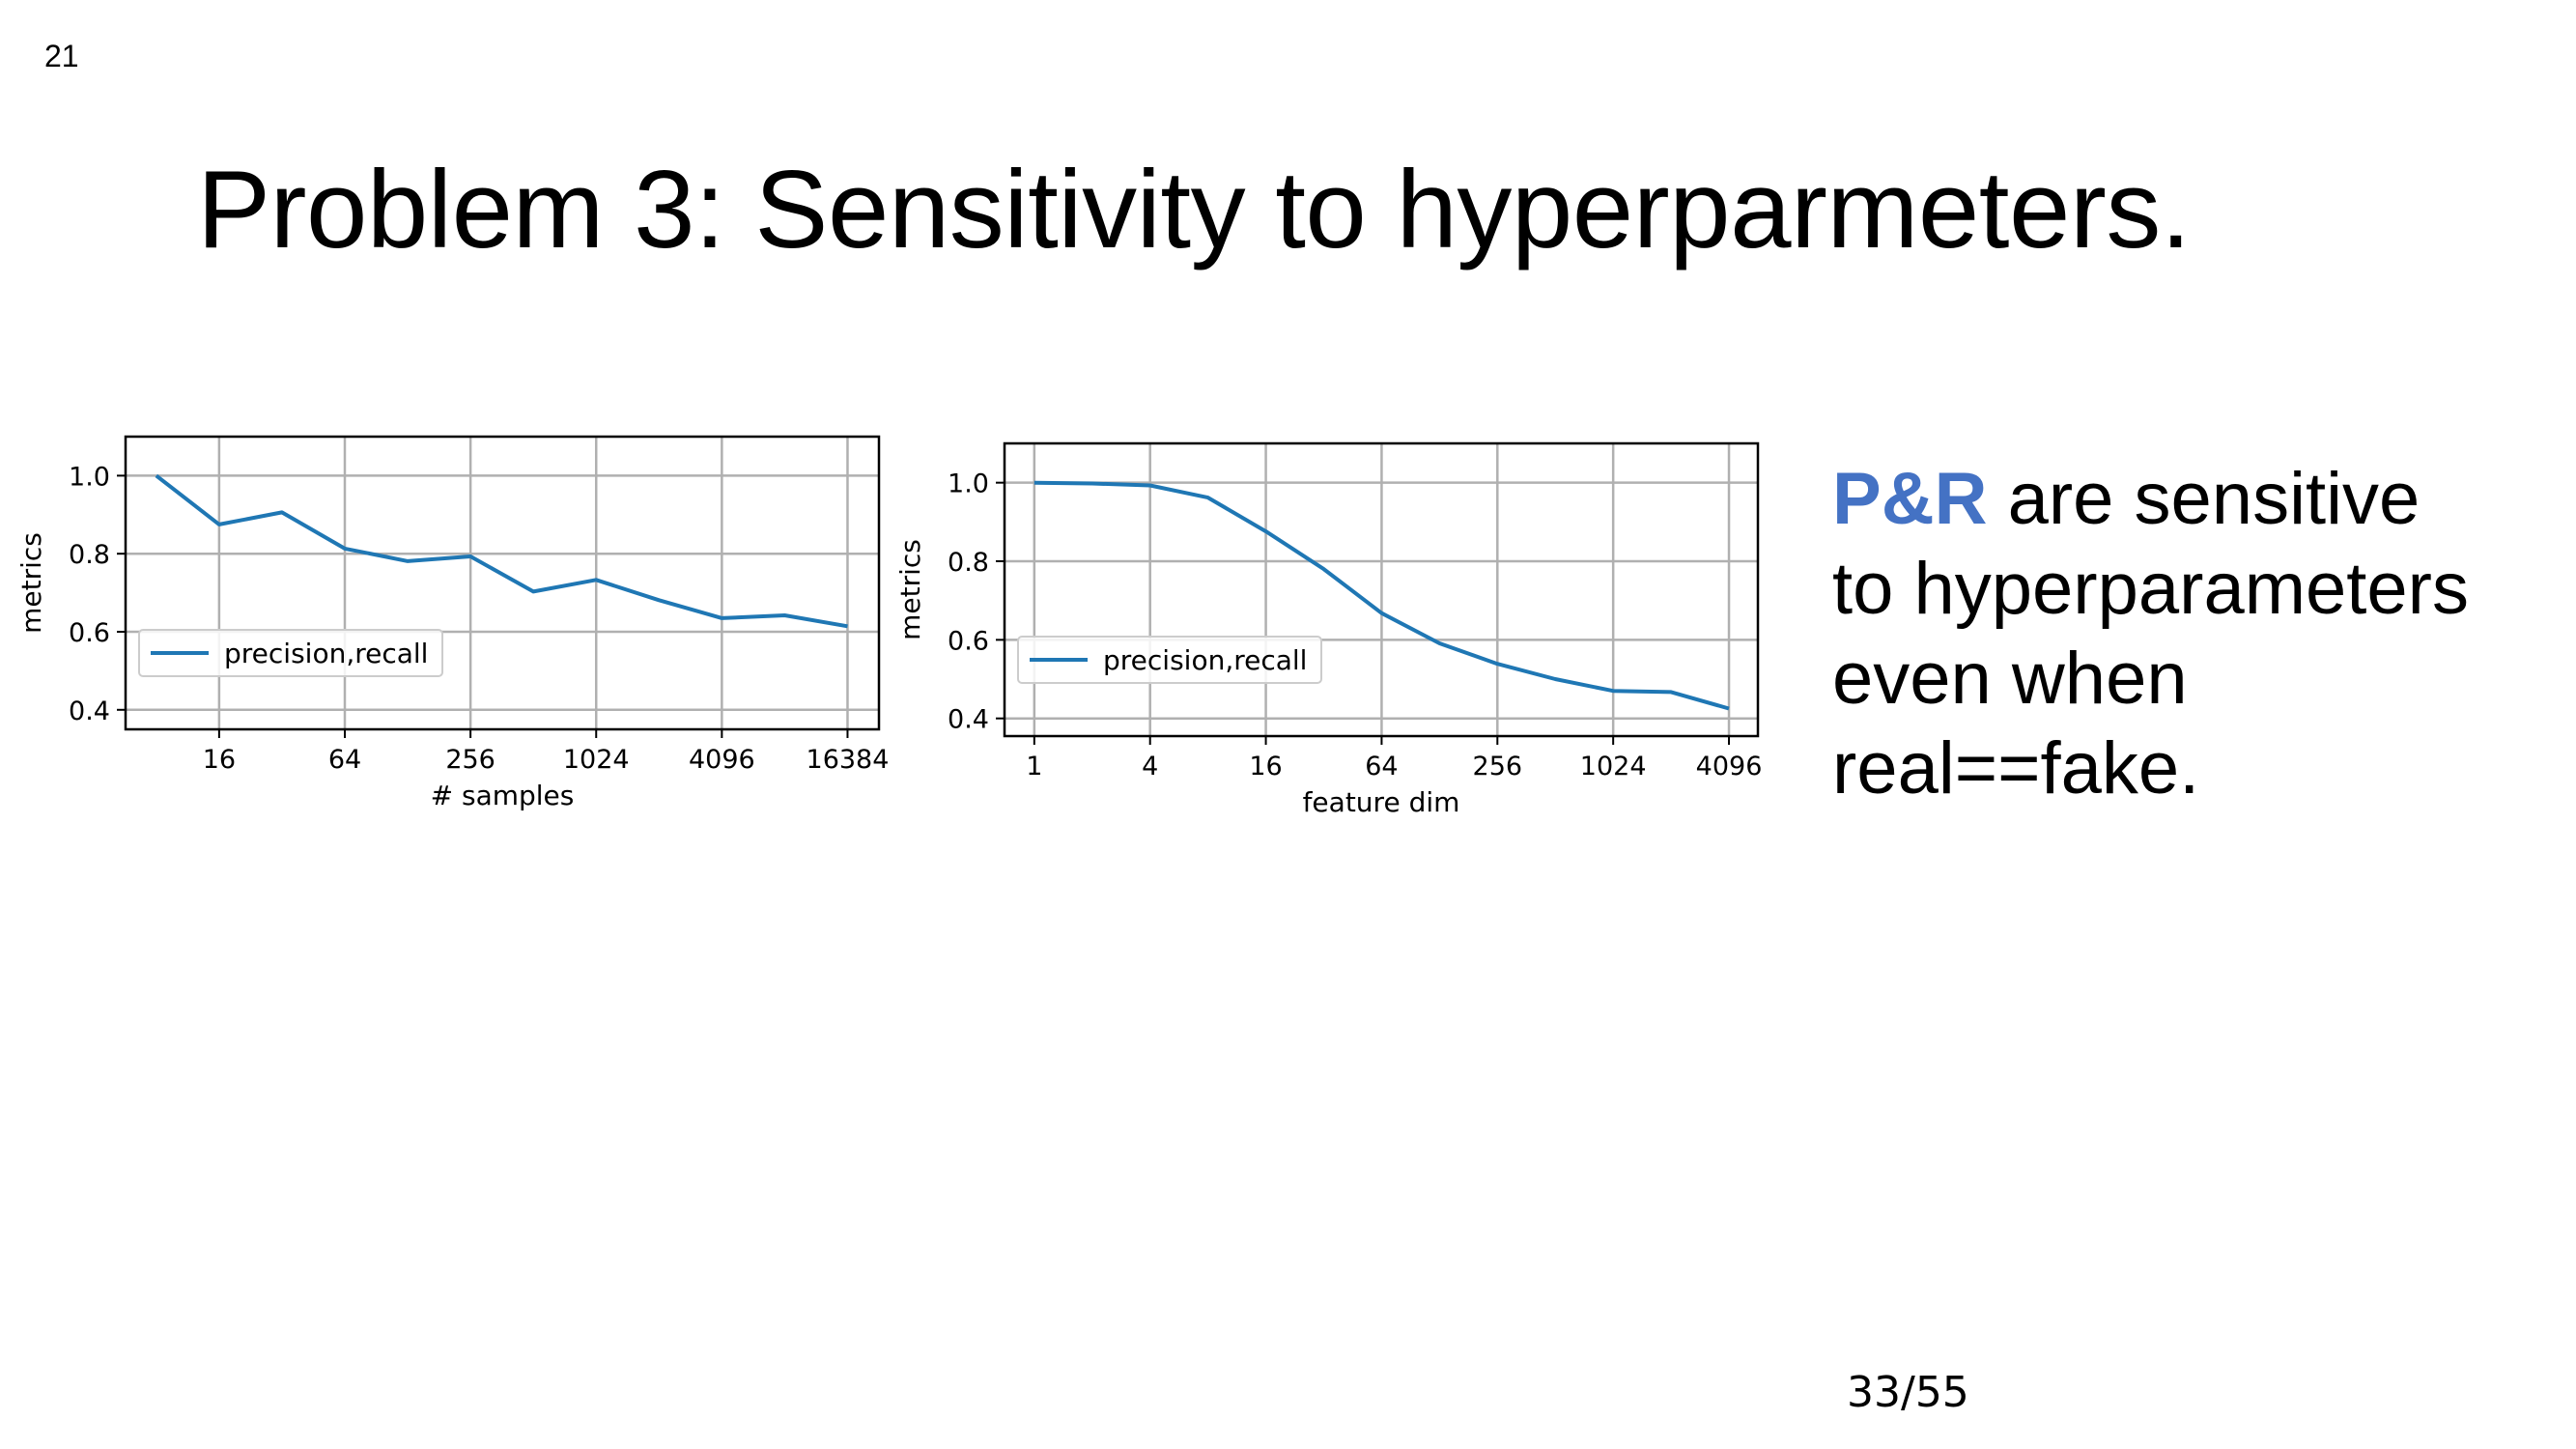 Image resolution: width=2576 pixels, height=1449 pixels. I want to click on x-tick-label: 1, so click(1034, 766).